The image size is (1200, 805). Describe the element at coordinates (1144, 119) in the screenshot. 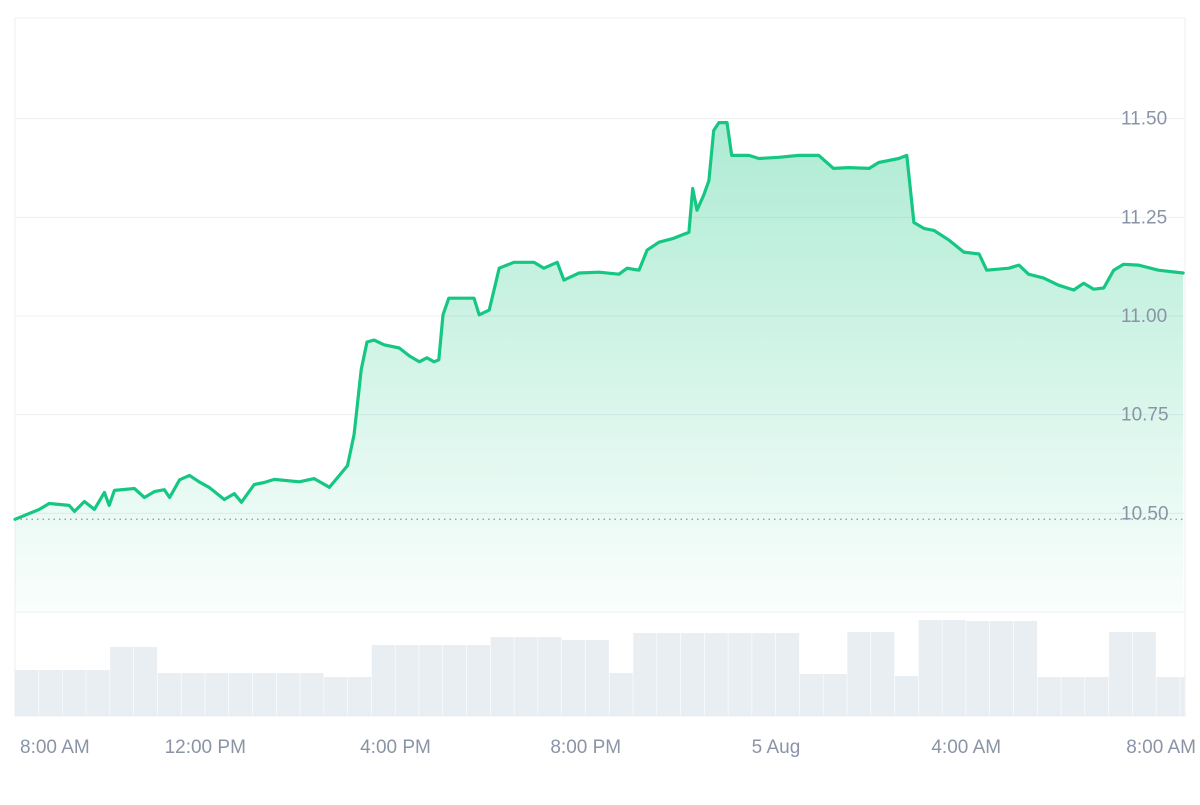

I see `y-tick-label: 11.50` at that location.